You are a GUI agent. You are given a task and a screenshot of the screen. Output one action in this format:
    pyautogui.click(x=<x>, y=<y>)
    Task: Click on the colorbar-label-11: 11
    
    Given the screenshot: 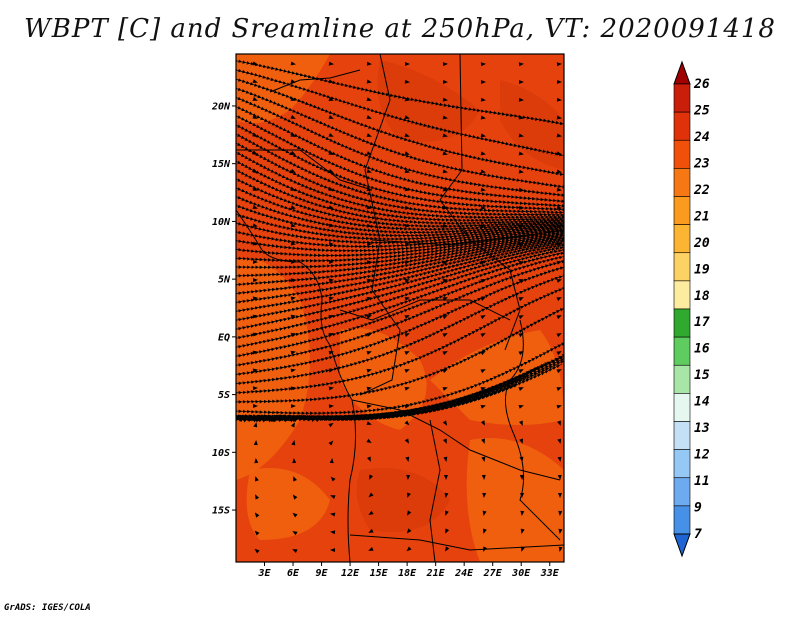 What is the action you would take?
    pyautogui.click(x=702, y=481)
    